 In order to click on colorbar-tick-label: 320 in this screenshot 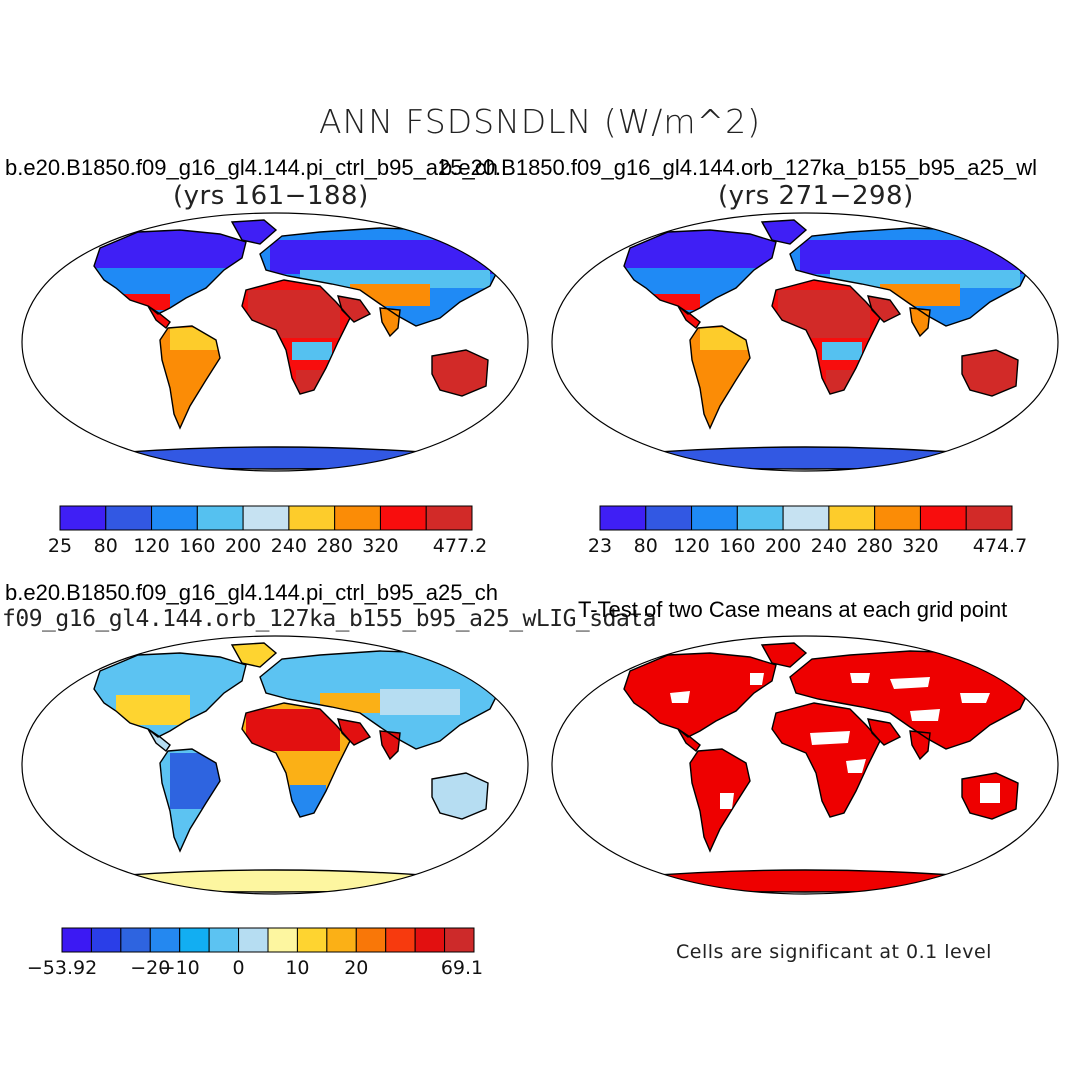, I will do `click(380, 546)`.